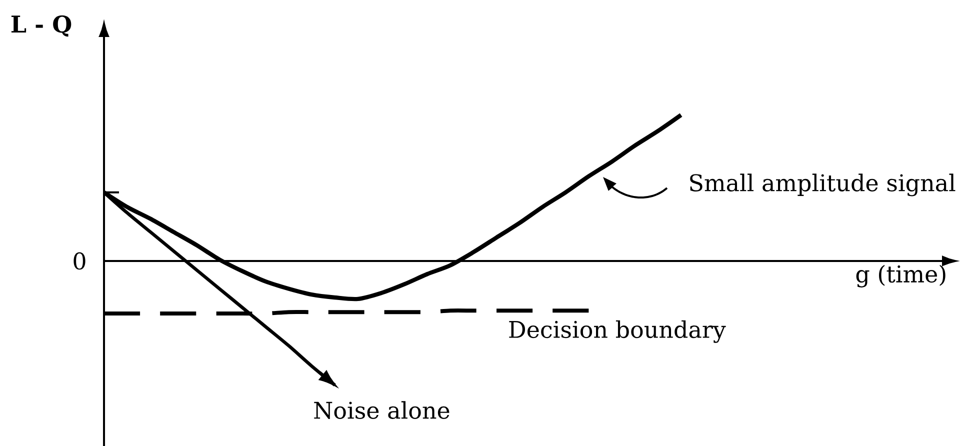 The height and width of the screenshot is (446, 964). Describe the element at coordinates (41, 26) in the screenshot. I see `y-axis-title: L - Q` at that location.